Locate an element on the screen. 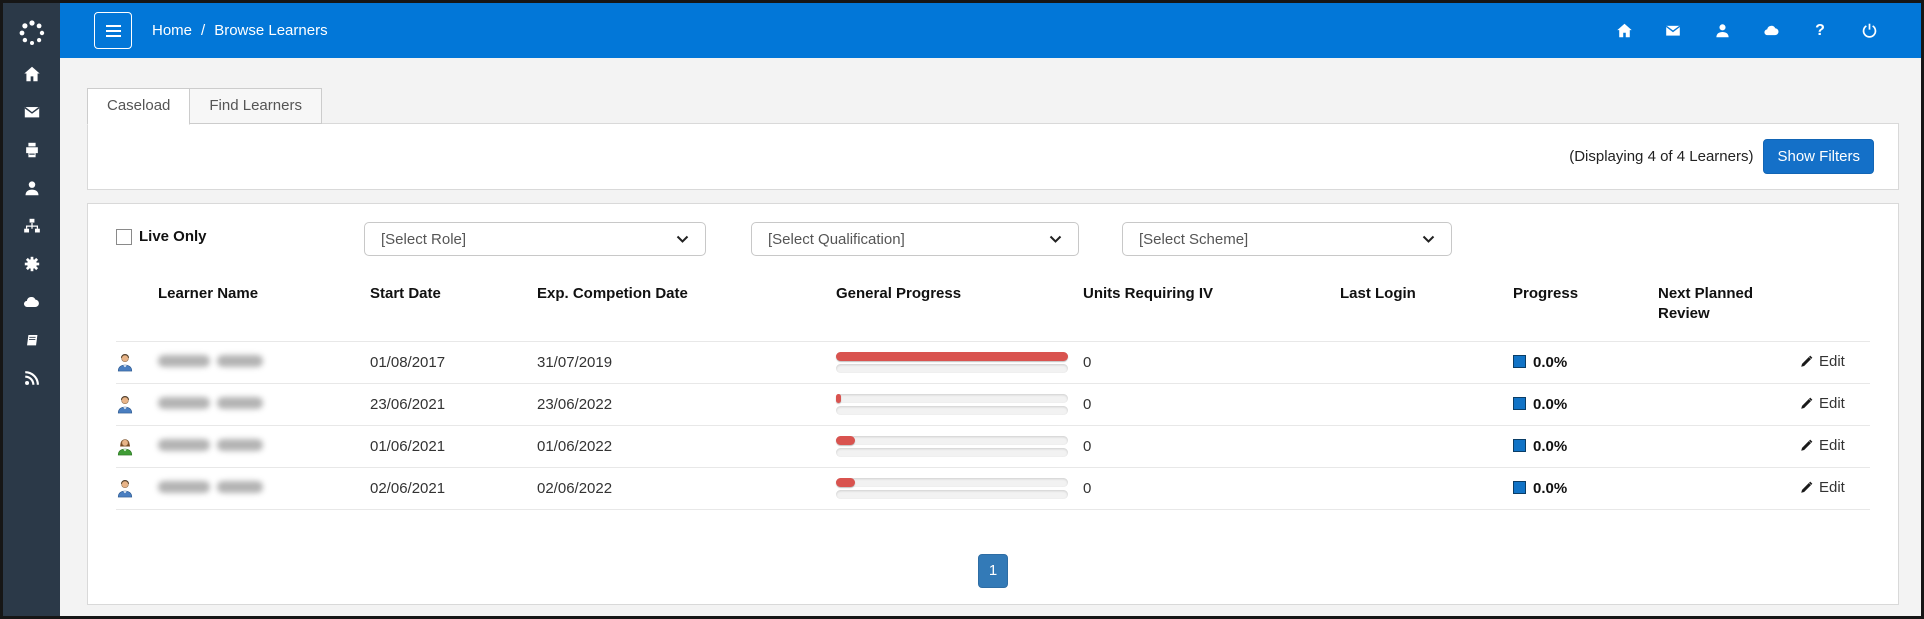 This screenshot has height=619, width=1924. column-header-learner-name: Learner Name is located at coordinates (208, 293).